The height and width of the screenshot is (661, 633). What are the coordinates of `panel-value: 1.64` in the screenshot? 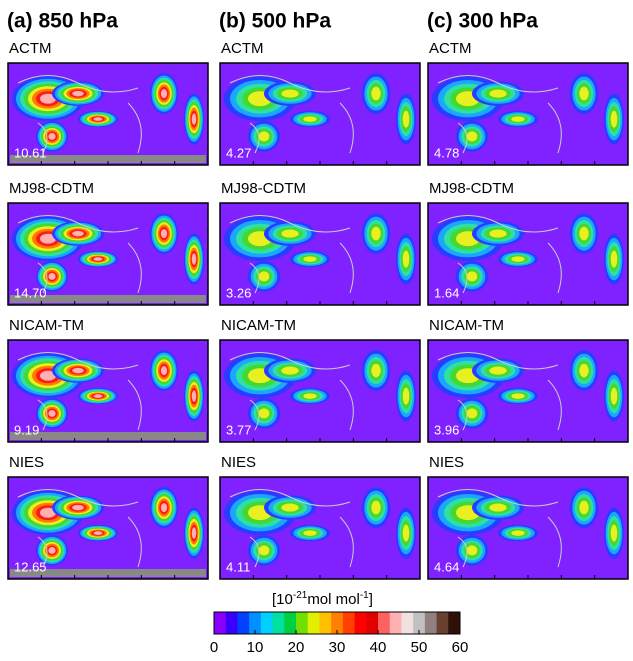 It's located at (446, 292).